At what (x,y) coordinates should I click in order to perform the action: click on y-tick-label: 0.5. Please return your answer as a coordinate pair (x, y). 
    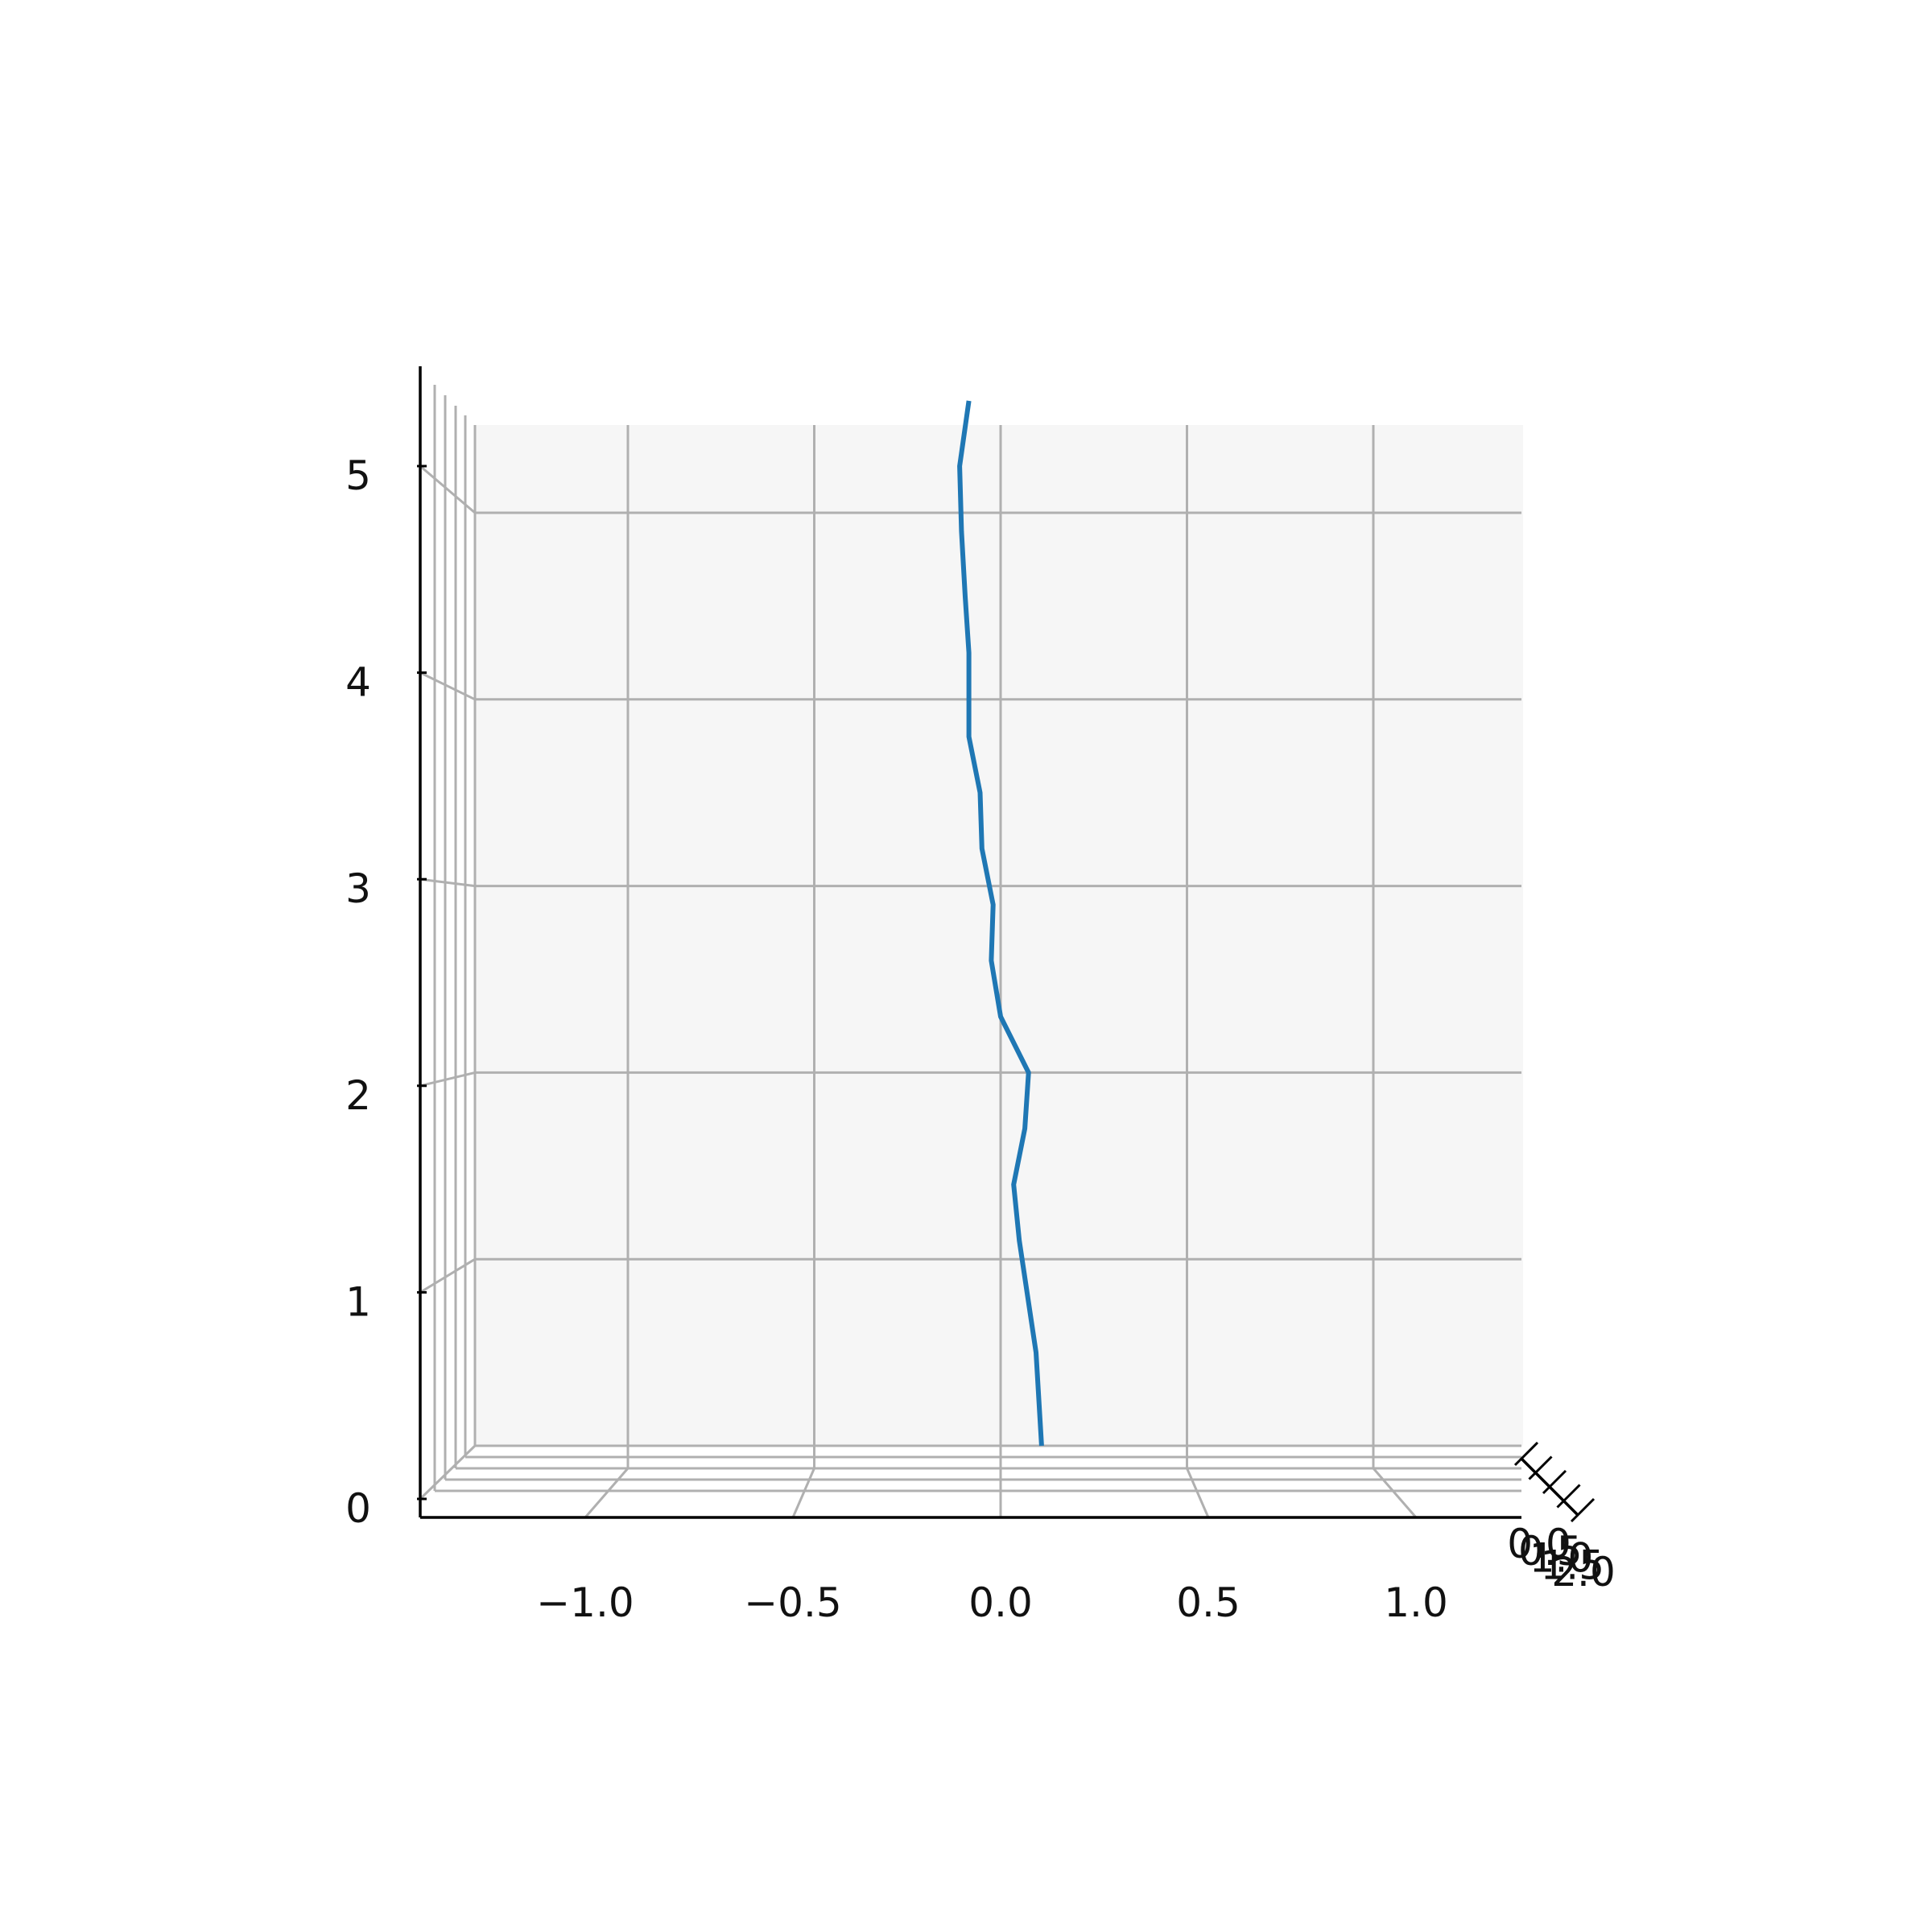
    Looking at the image, I should click on (1550, 1551).